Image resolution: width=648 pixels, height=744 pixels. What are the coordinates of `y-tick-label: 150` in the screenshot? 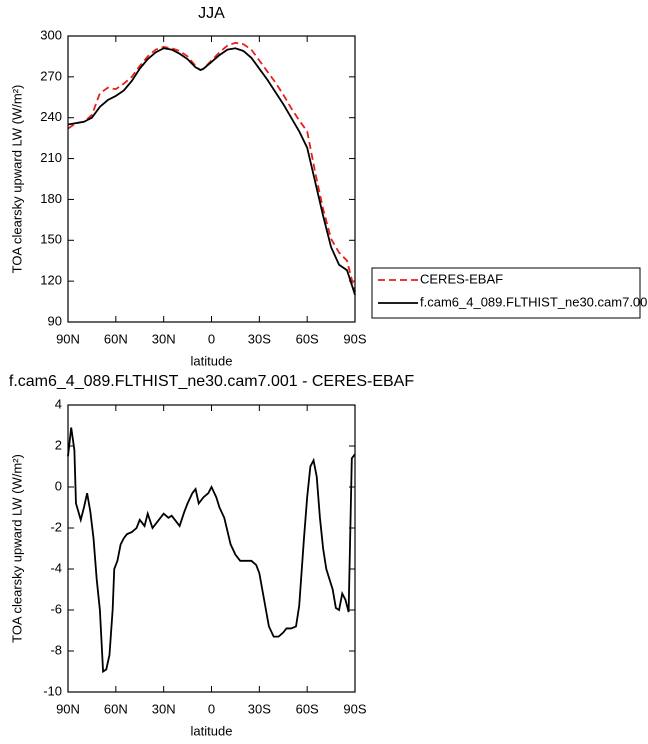 It's located at (51, 239).